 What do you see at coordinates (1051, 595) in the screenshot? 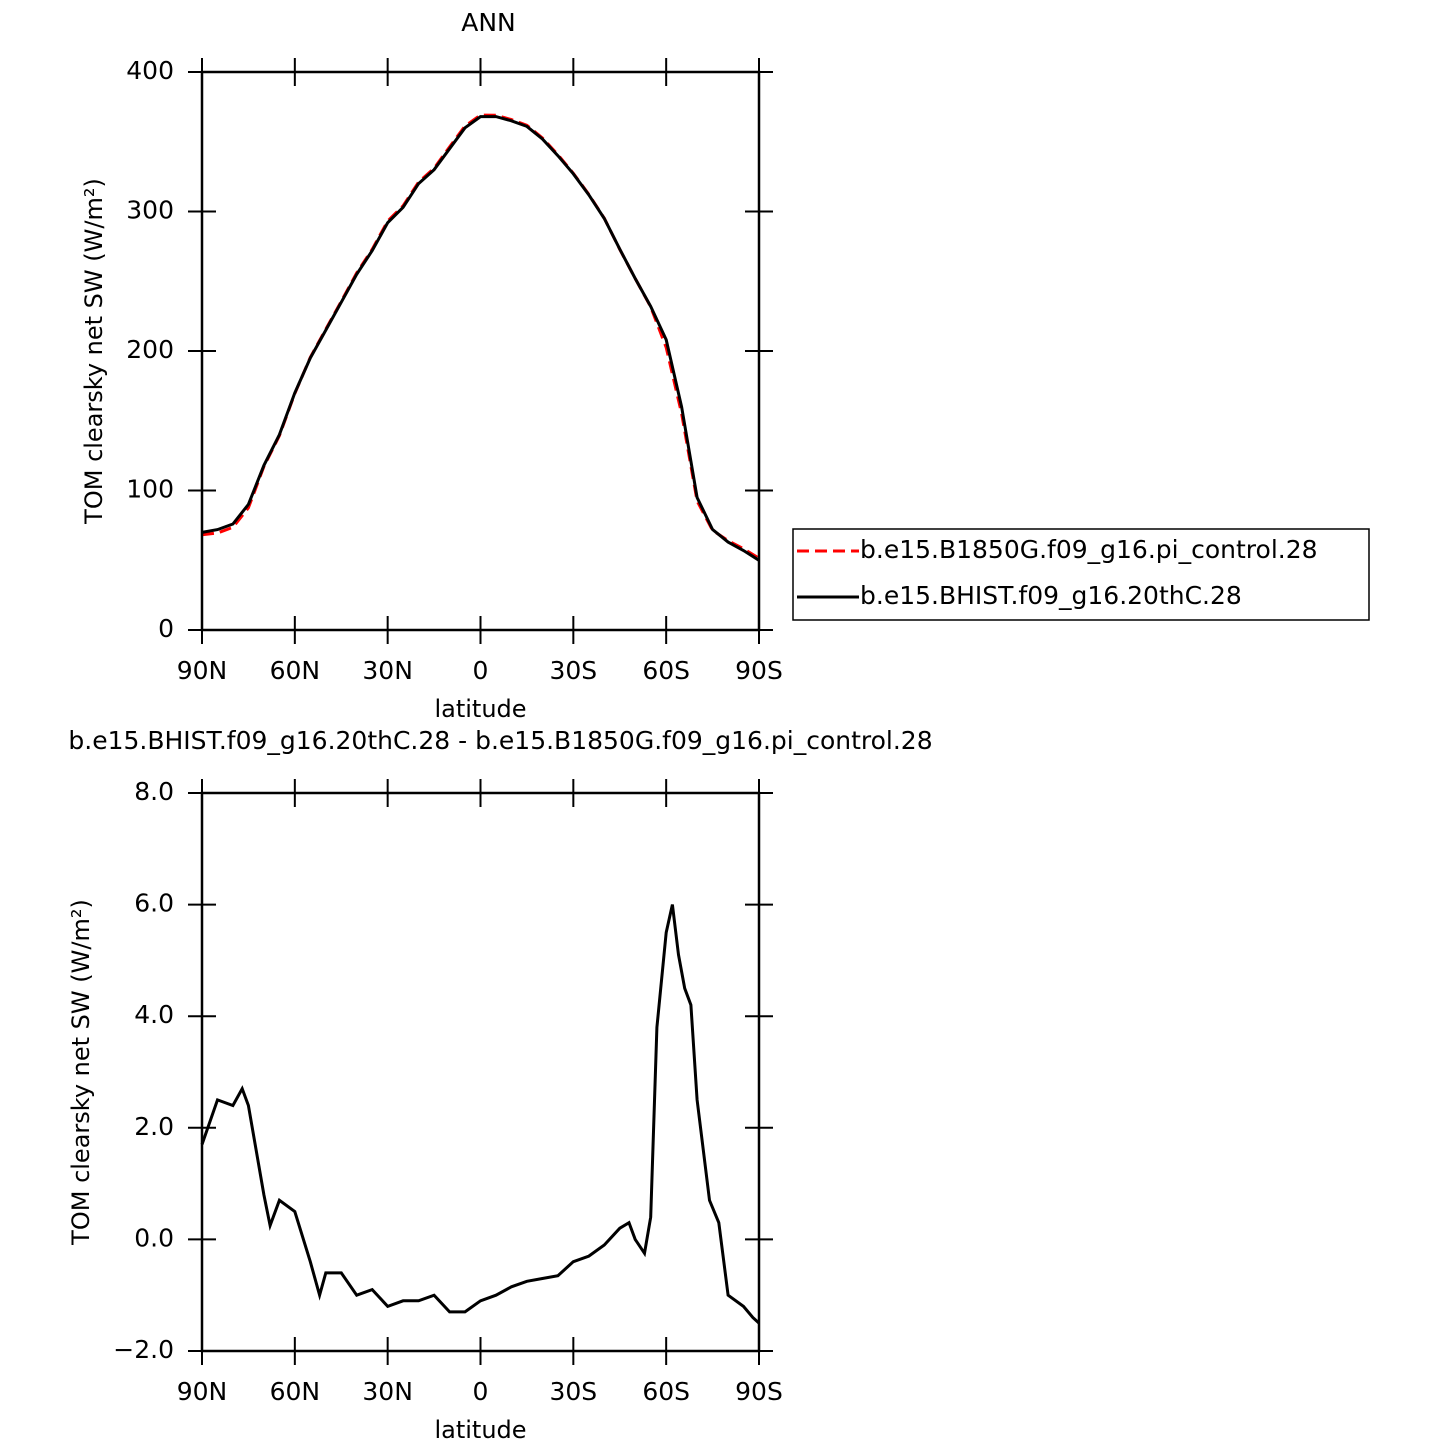
I see `legend-label: b.e15.BHIST.f09_g16.20thC.28` at bounding box center [1051, 595].